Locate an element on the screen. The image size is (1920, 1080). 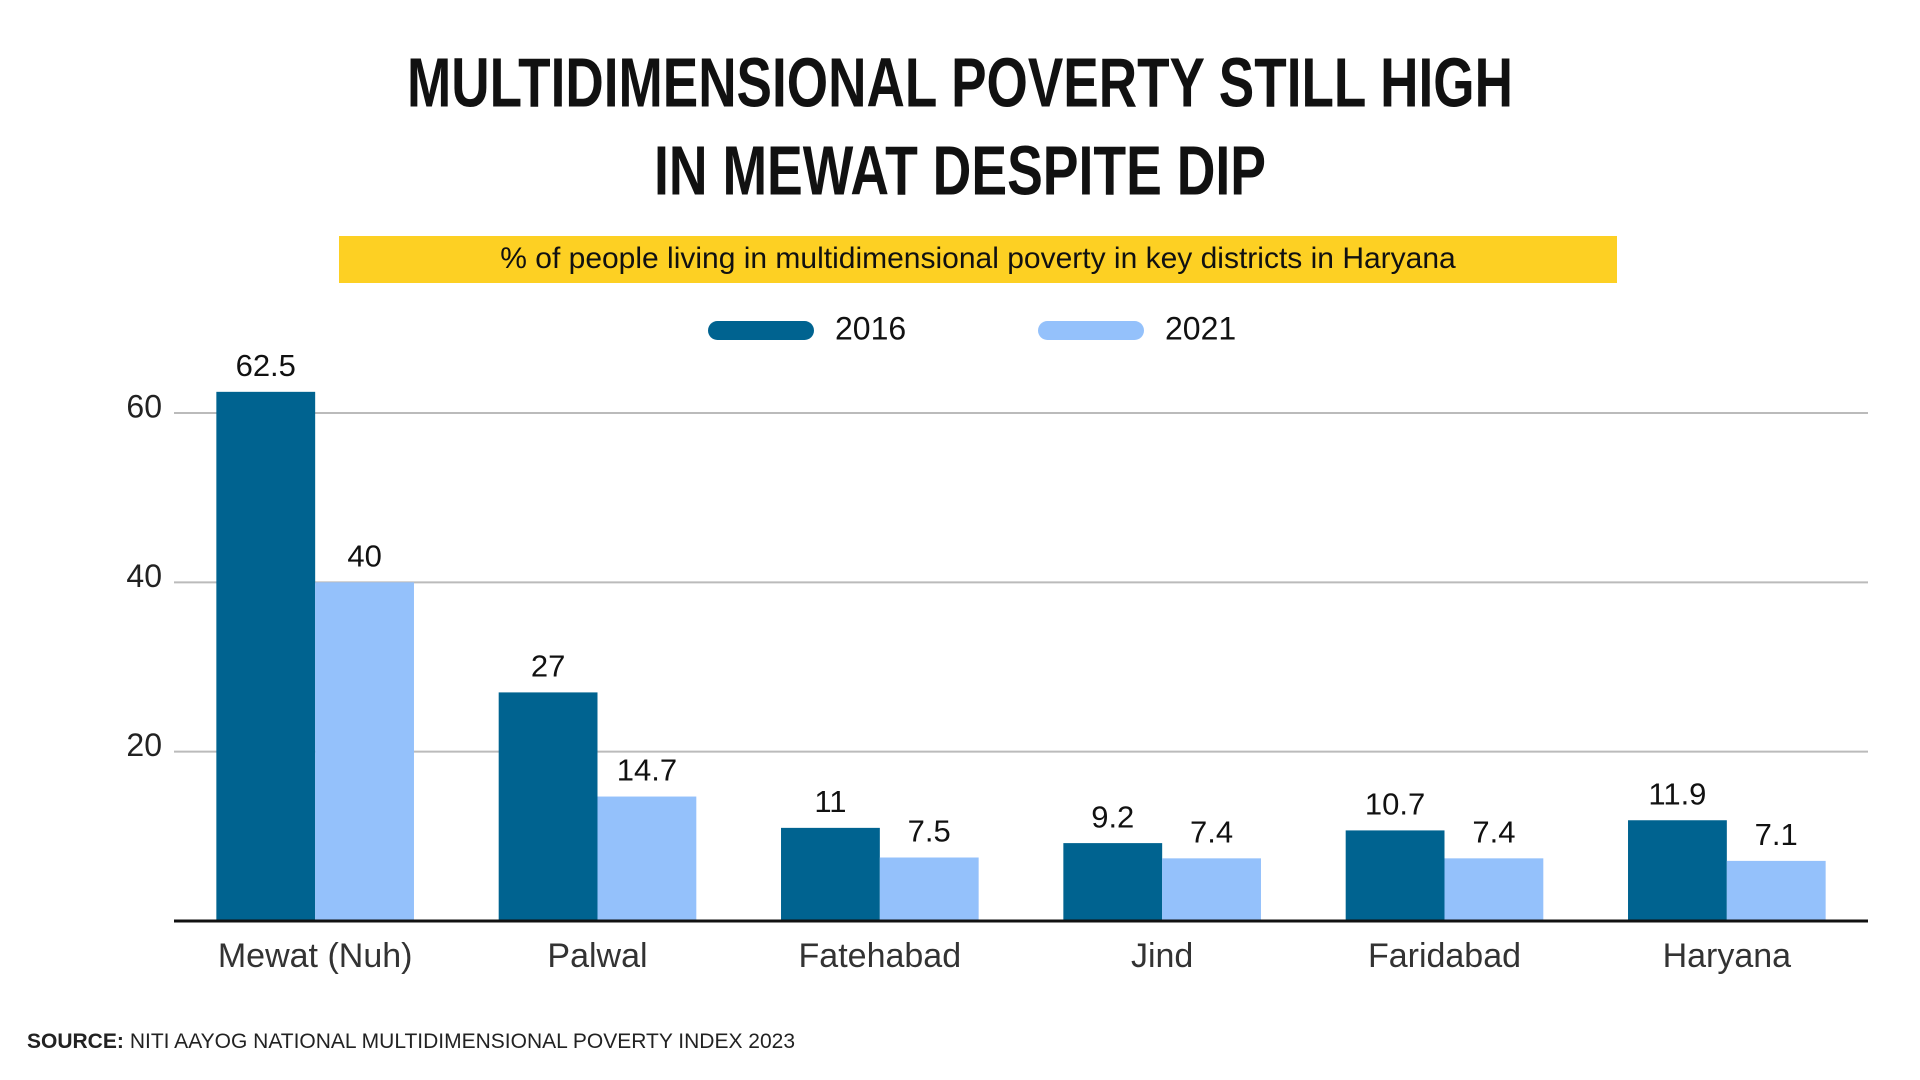
value-label: 62.5 is located at coordinates (266, 365).